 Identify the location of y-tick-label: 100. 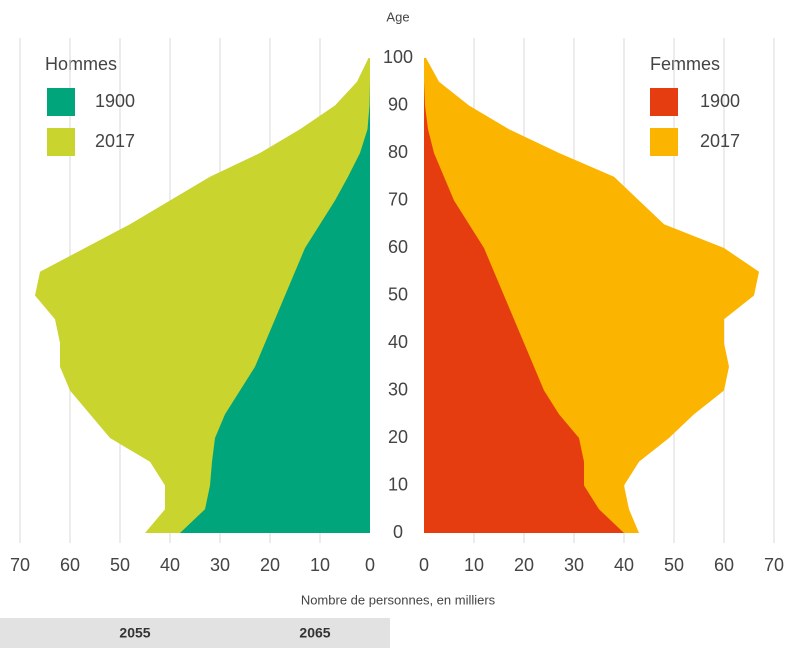
(398, 57).